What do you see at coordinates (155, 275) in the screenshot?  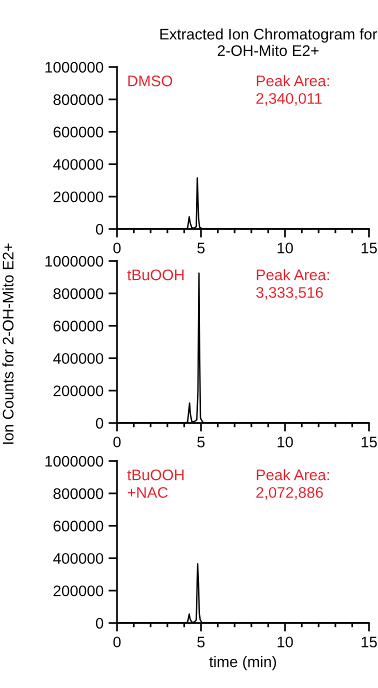 I see `annotation: tBuOOH` at bounding box center [155, 275].